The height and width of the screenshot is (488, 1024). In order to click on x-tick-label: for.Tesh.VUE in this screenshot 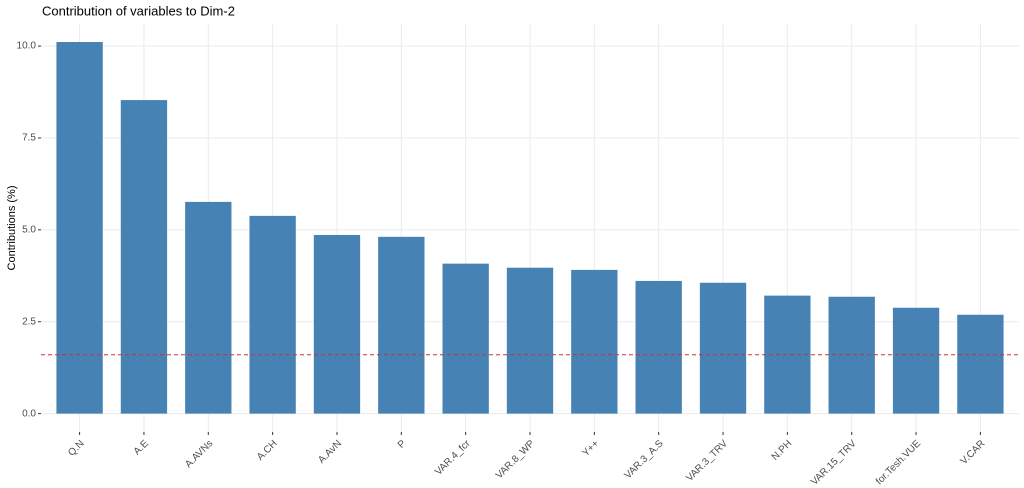, I will do `click(898, 462)`.